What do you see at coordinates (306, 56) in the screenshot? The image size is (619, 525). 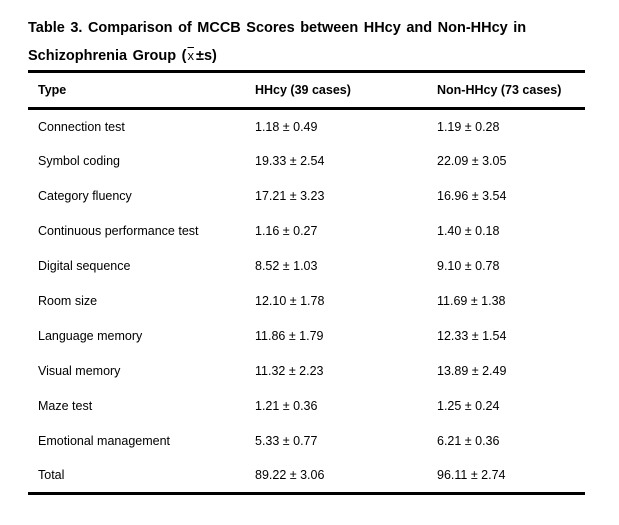 I see `table-title-line2: Schizophrenia Group (x ±s)` at bounding box center [306, 56].